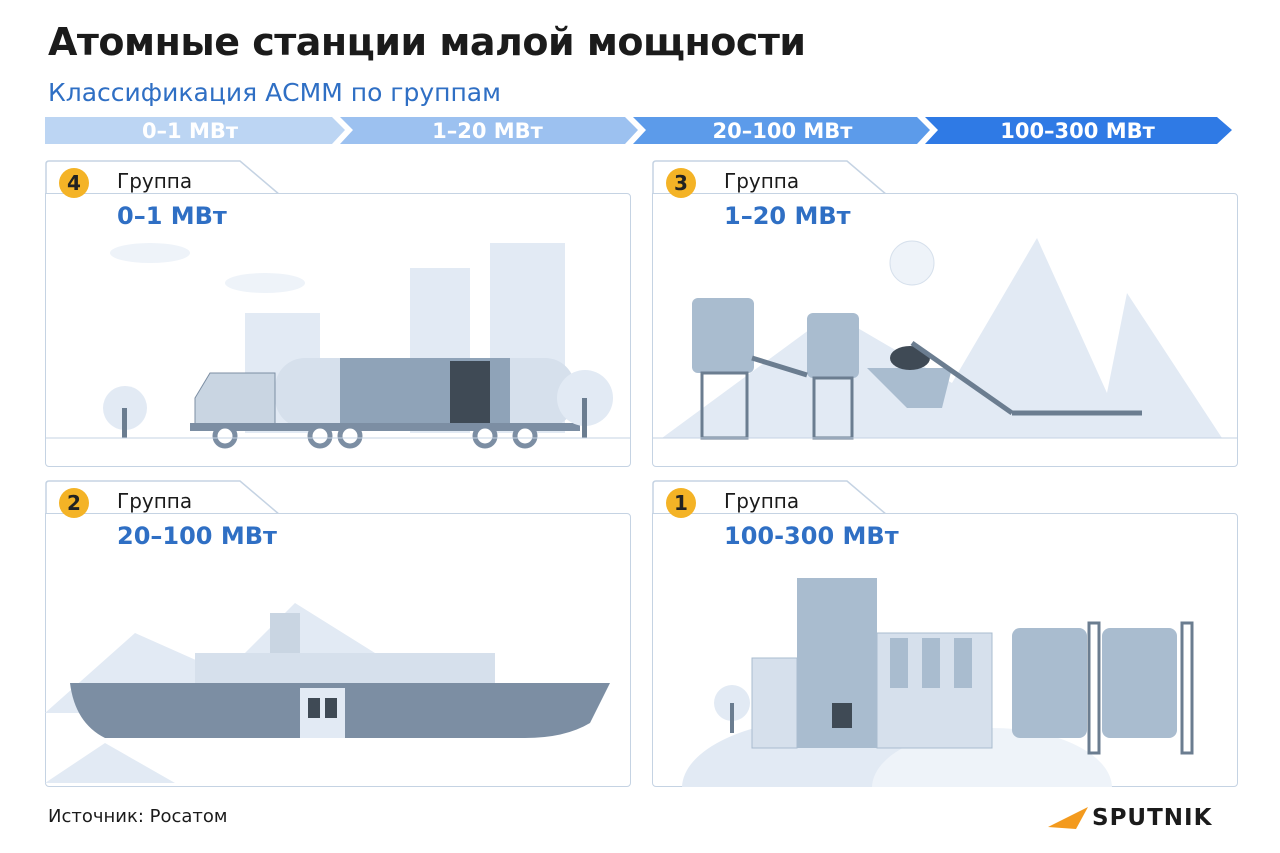  I want to click on industrial-plant-illustration, so click(945, 339).